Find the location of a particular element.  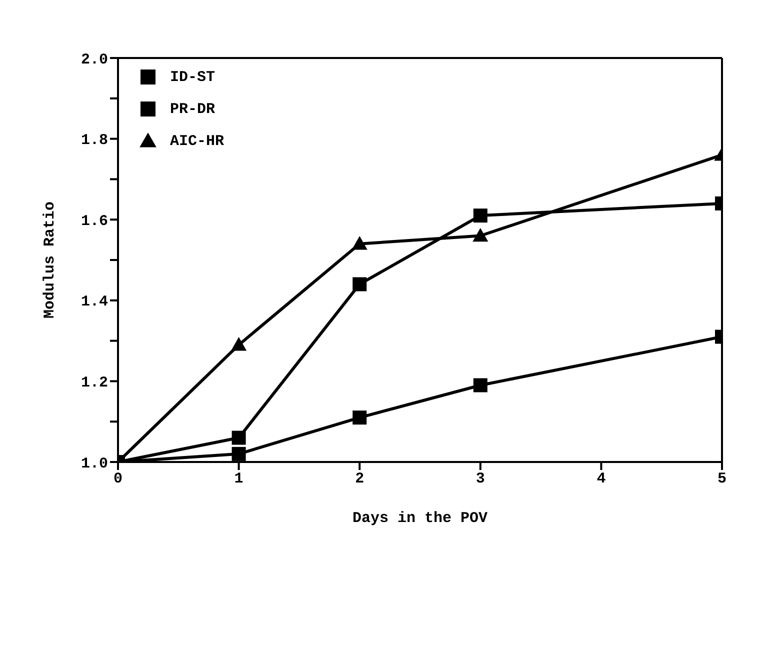

y-tick-label: 1.6 is located at coordinates (94, 221).